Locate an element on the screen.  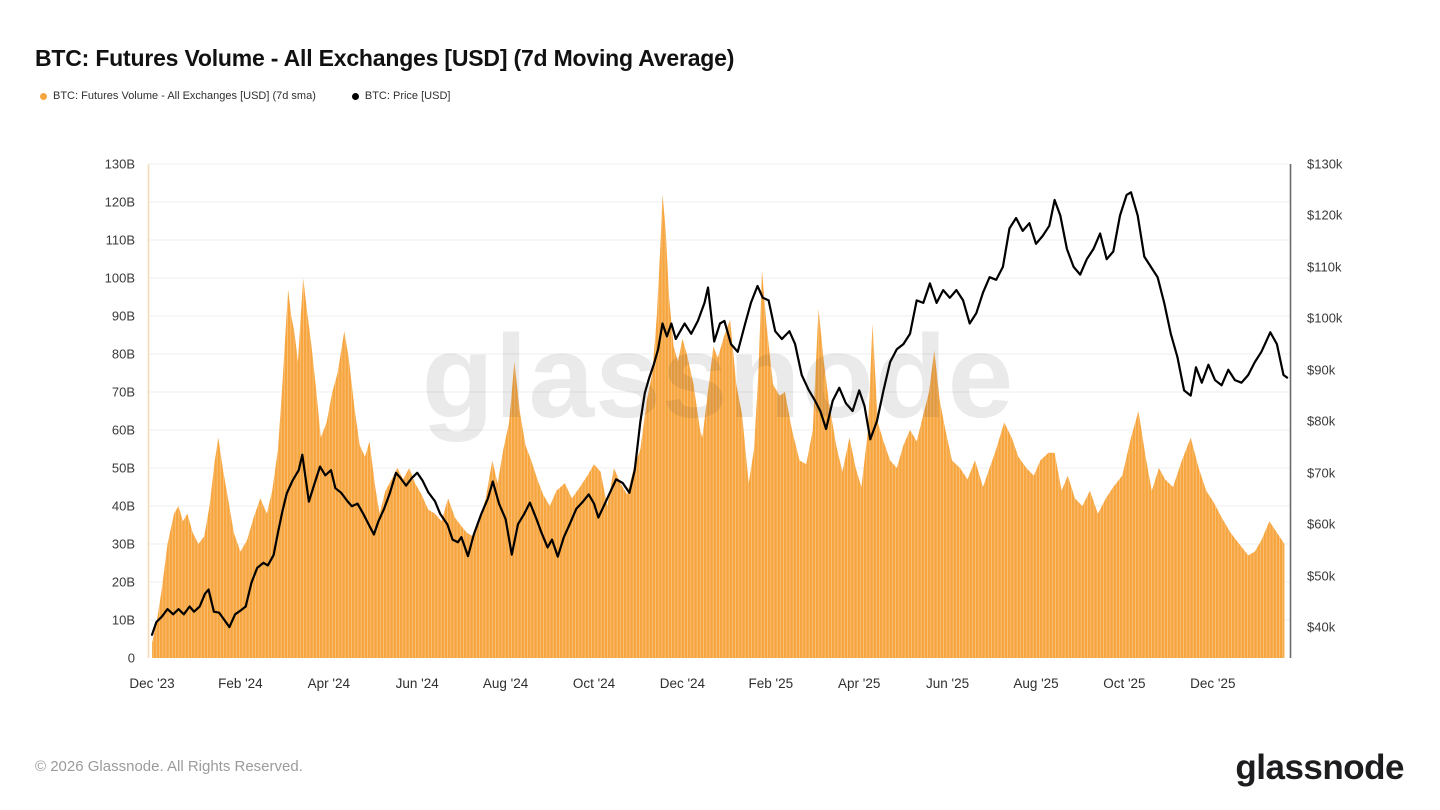
right-axis-tick-$60k: $60k is located at coordinates (1321, 524).